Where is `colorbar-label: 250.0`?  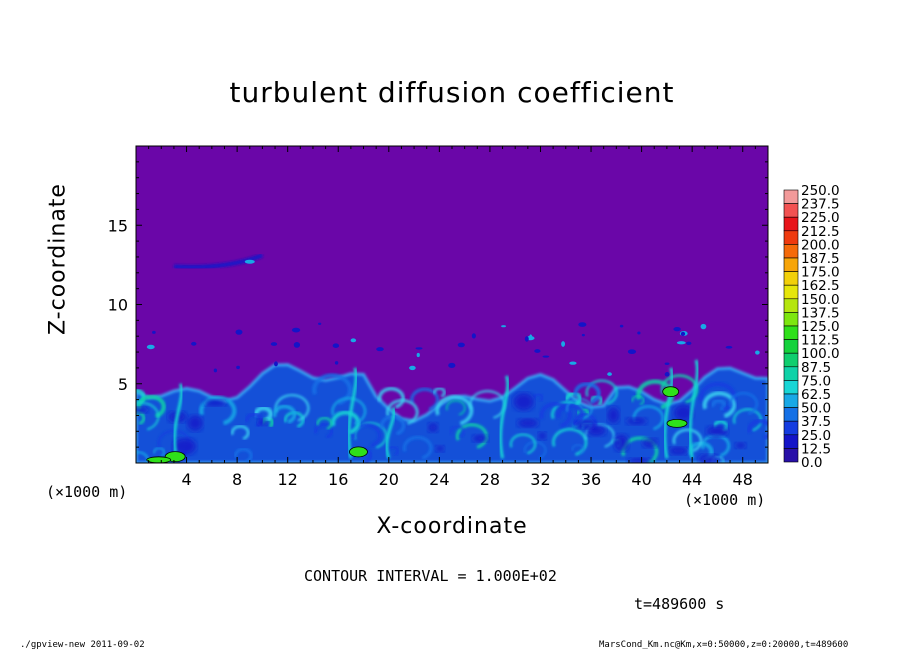
colorbar-label: 250.0 is located at coordinates (820, 191).